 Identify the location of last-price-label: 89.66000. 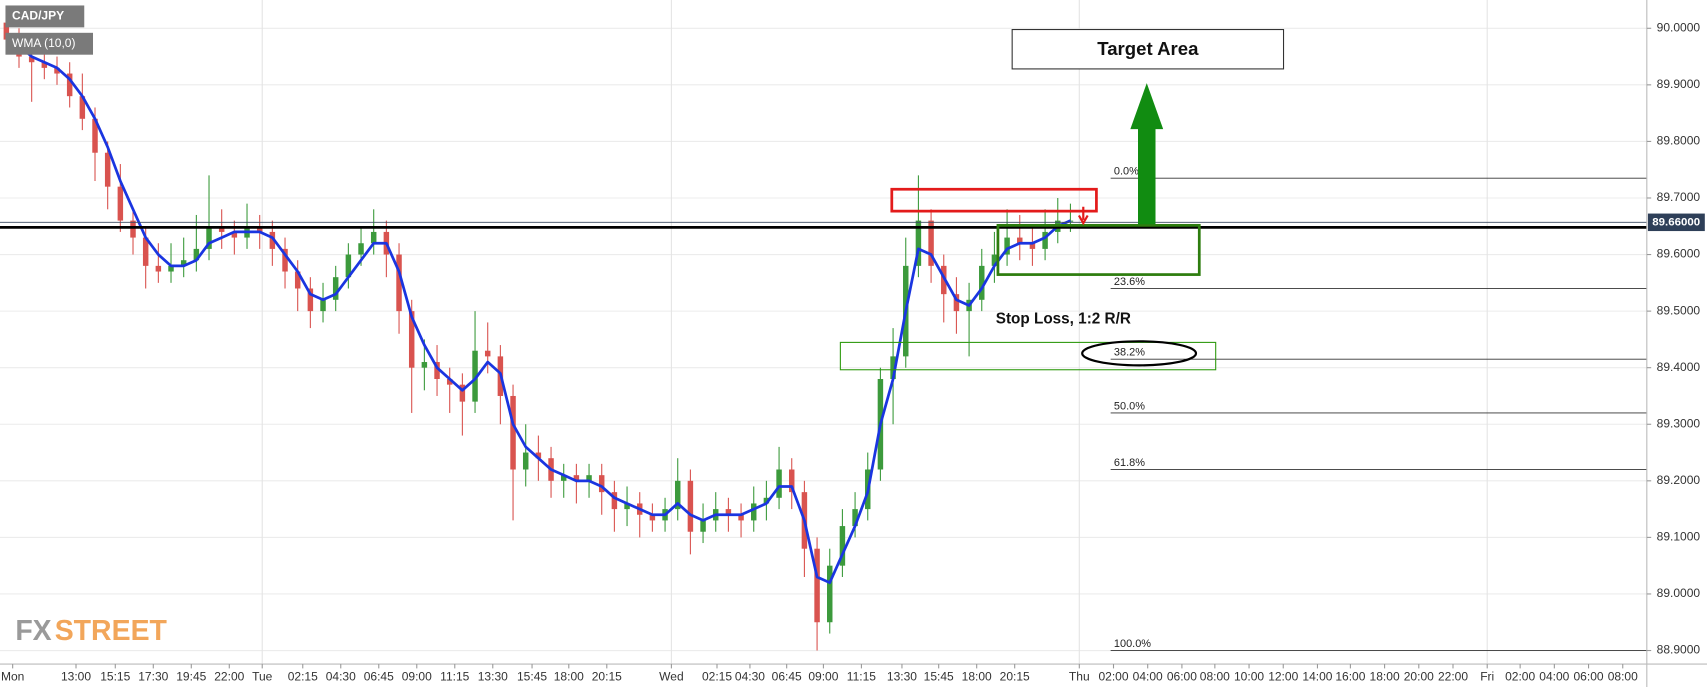
(1676, 222).